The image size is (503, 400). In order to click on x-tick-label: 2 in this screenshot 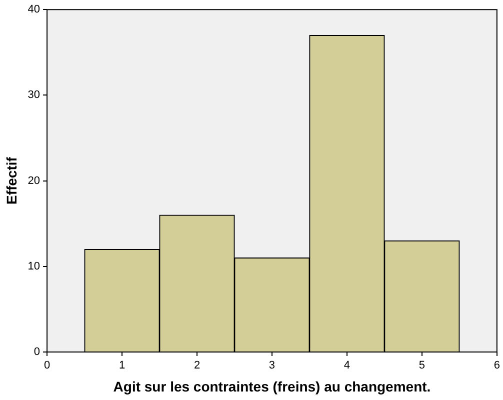, I will do `click(197, 366)`.